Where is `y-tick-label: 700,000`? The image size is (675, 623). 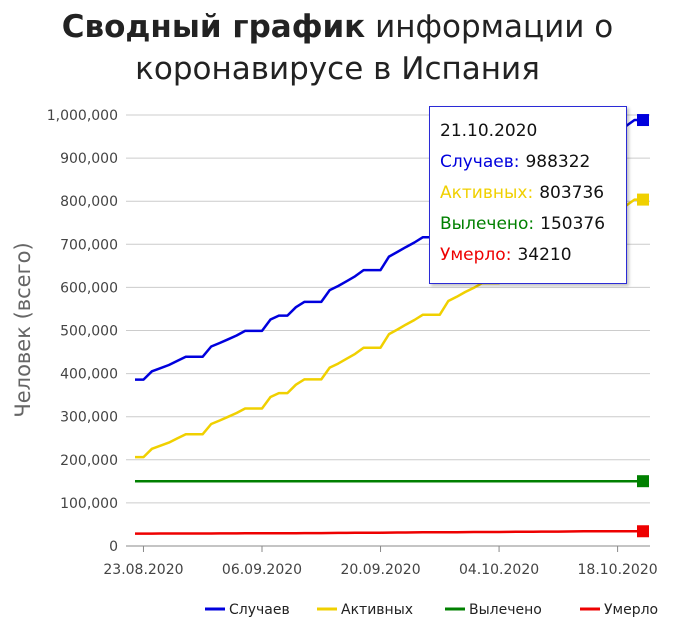 y-tick-label: 700,000 is located at coordinates (89, 245).